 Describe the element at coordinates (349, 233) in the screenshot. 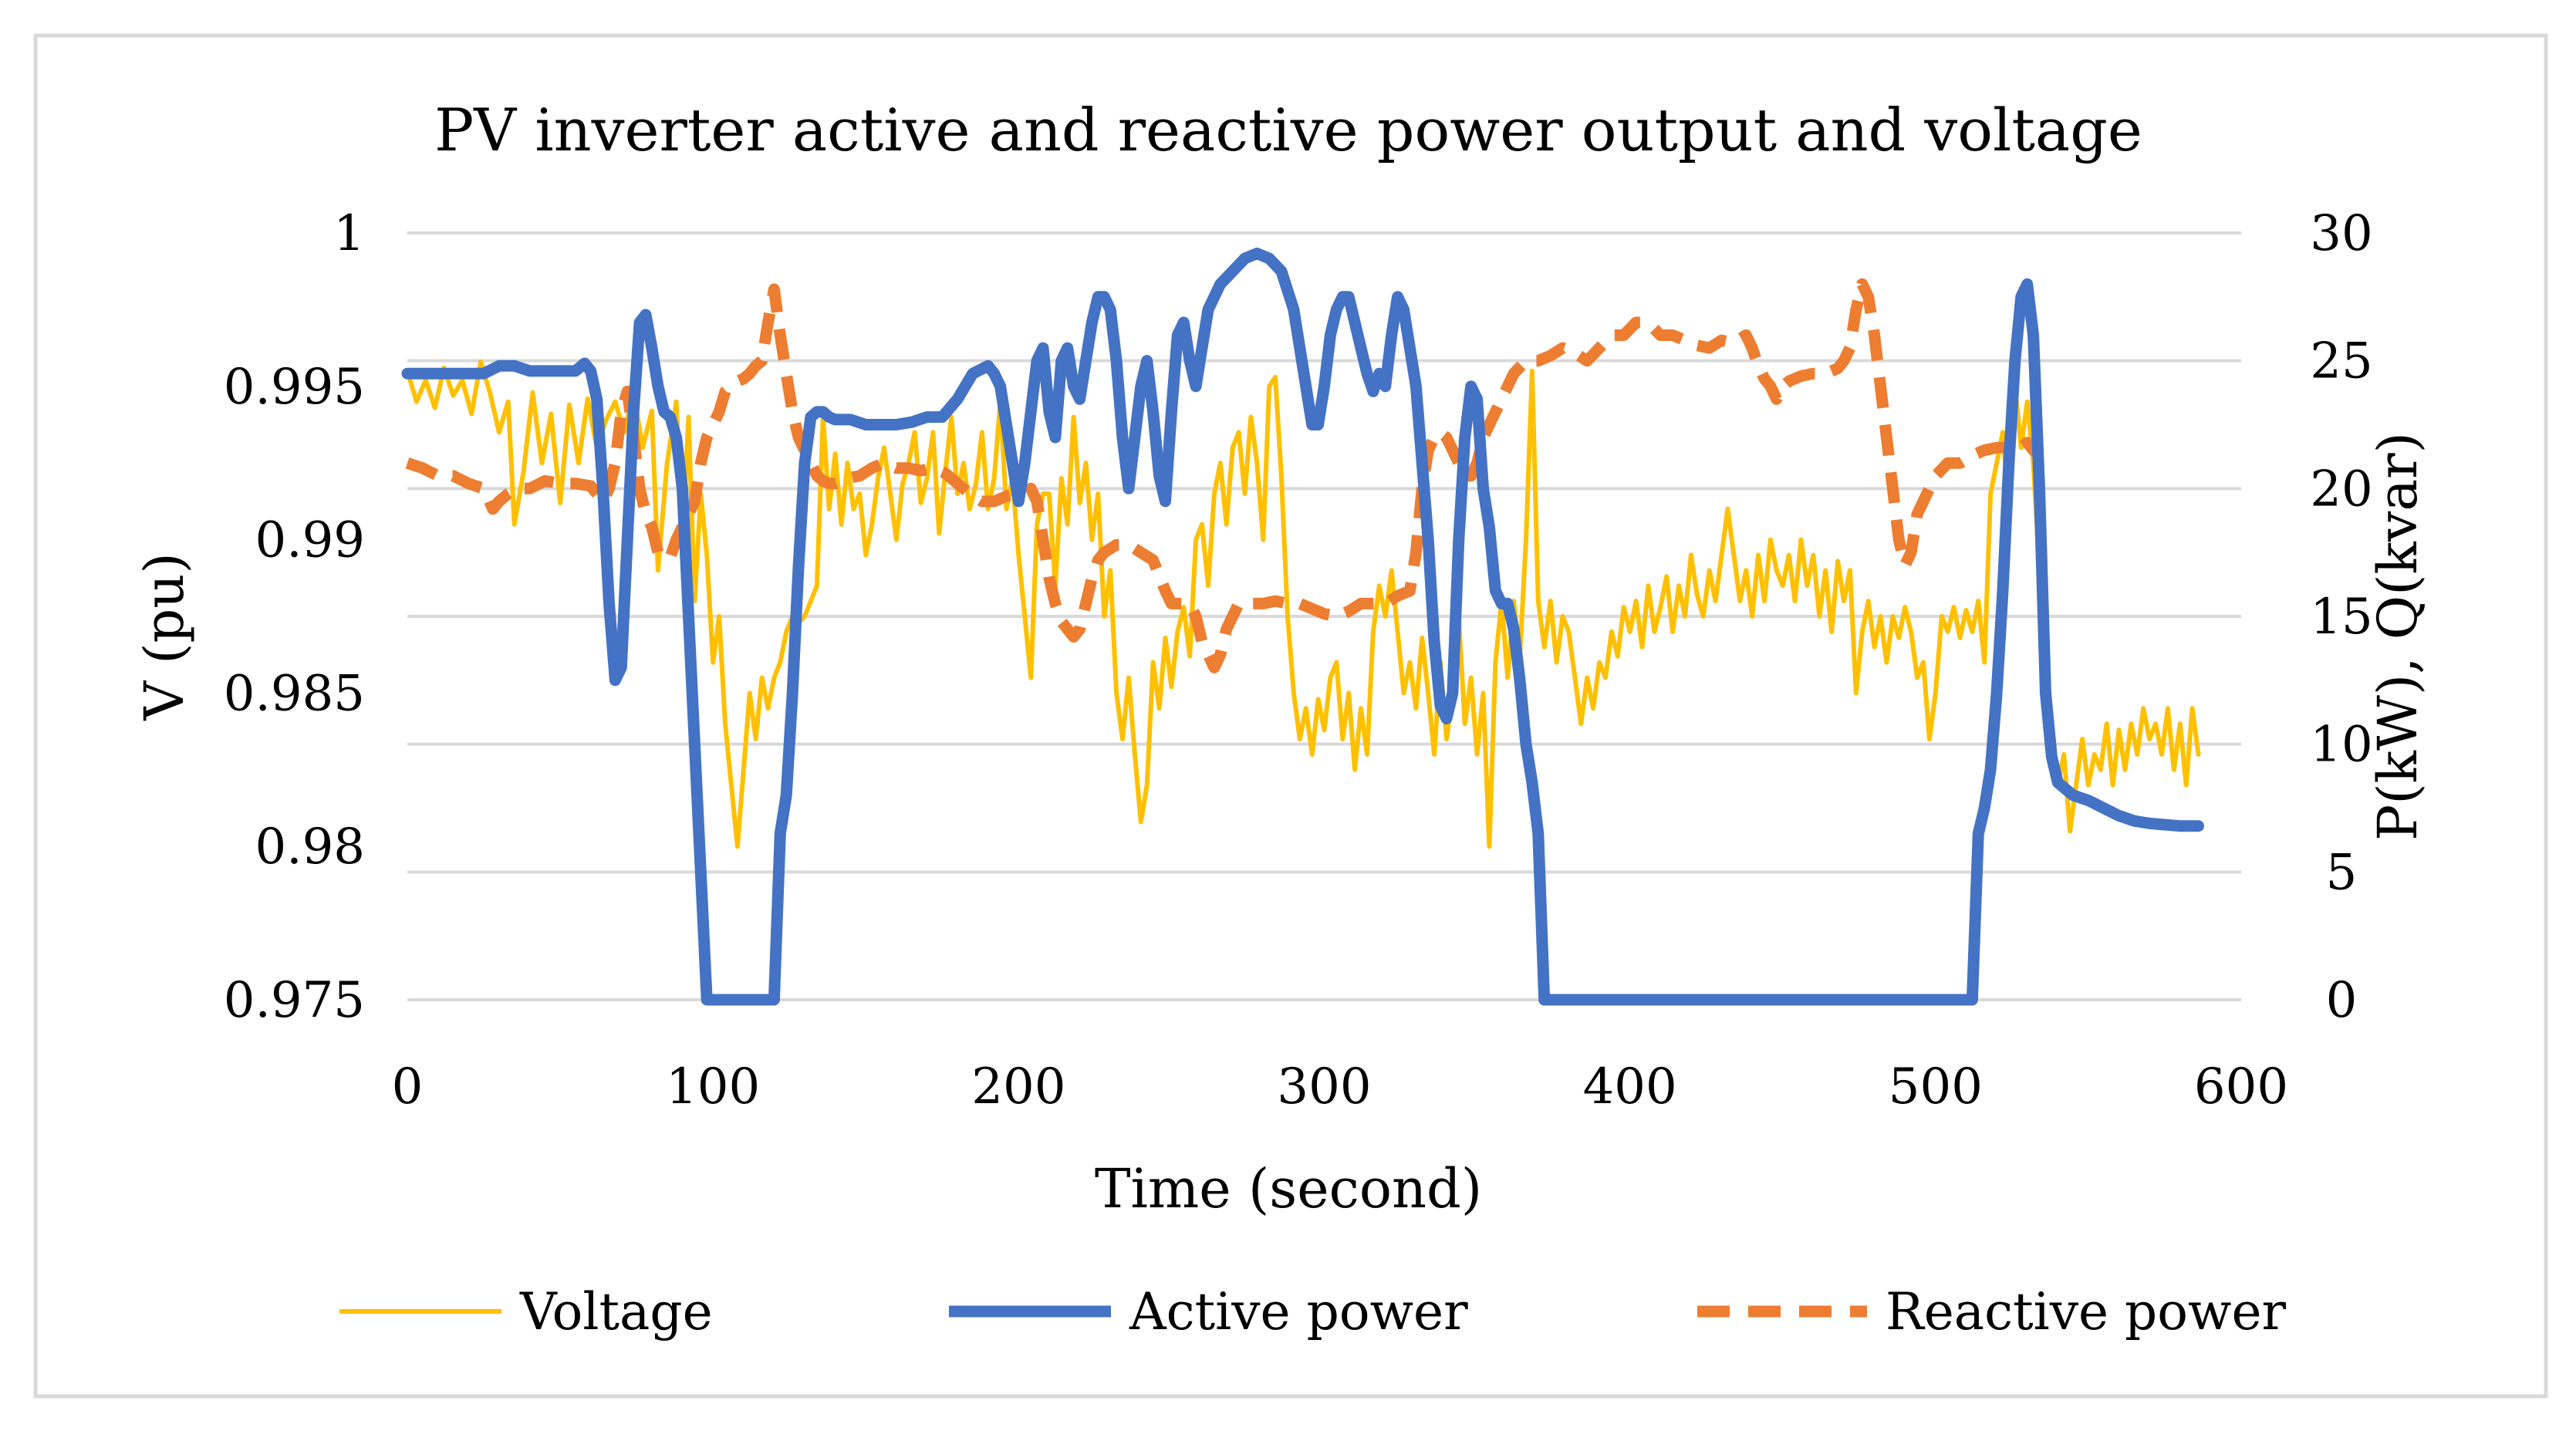

I see `y-left-tick-5: 1` at that location.